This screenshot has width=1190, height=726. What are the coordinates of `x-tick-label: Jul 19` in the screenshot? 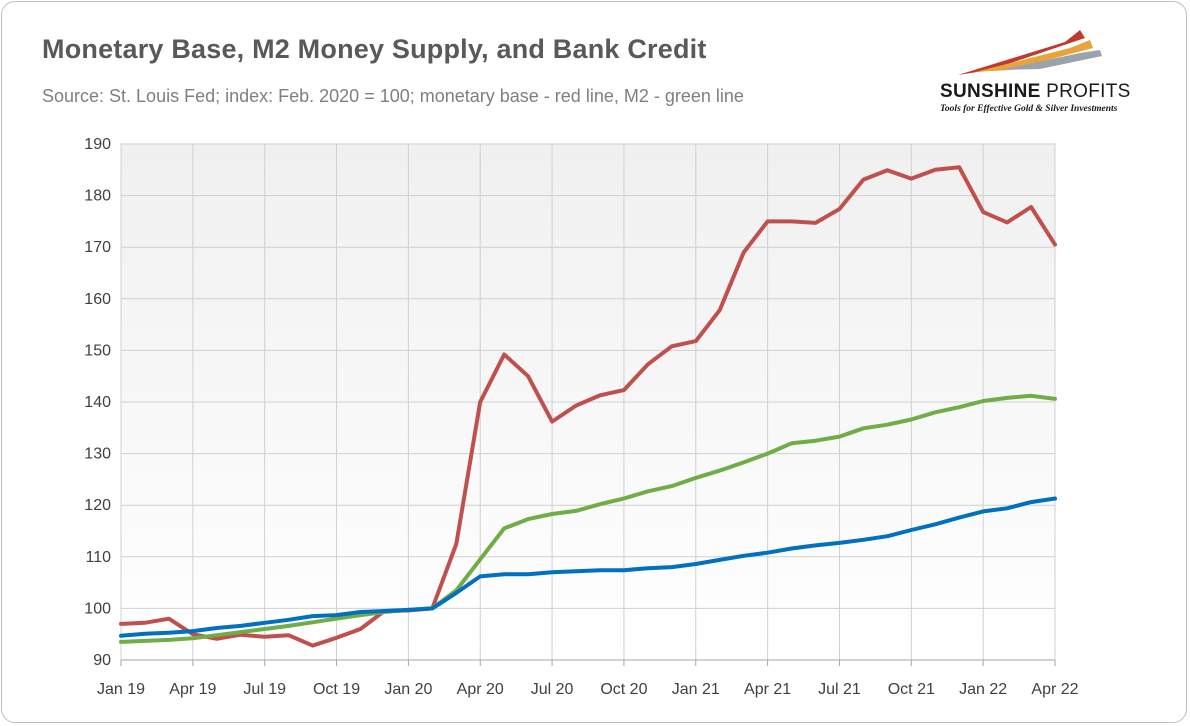 It's located at (264, 689).